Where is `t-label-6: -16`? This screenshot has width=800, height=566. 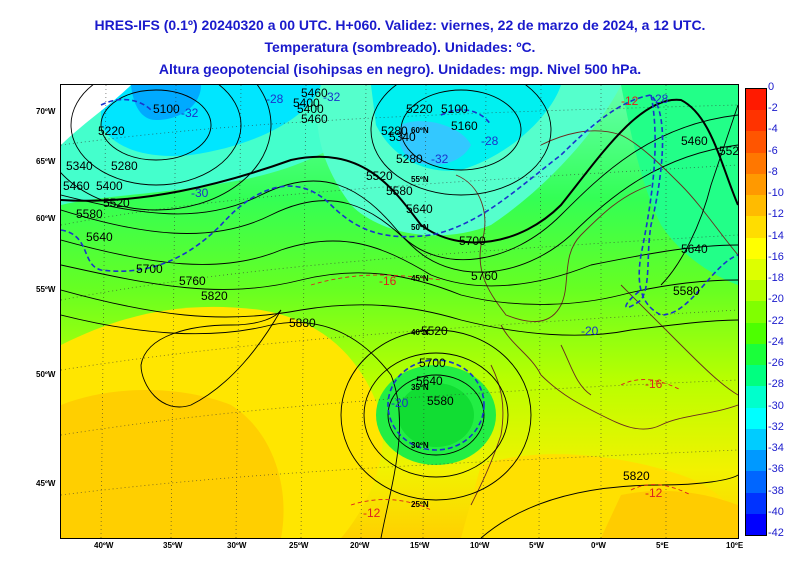 t-label-6: -16 is located at coordinates (388, 281).